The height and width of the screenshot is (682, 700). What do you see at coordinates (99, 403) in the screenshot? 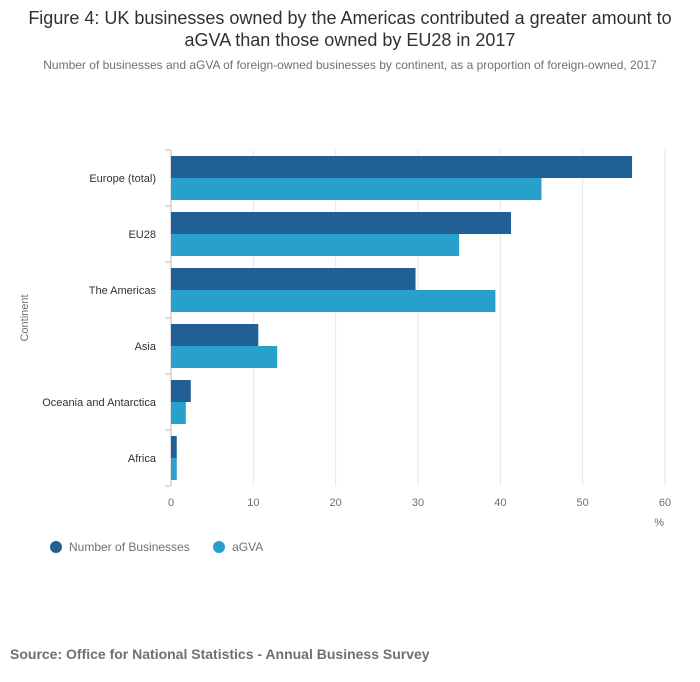
I see `y-tick-label: Oceania and Antarctica` at bounding box center [99, 403].